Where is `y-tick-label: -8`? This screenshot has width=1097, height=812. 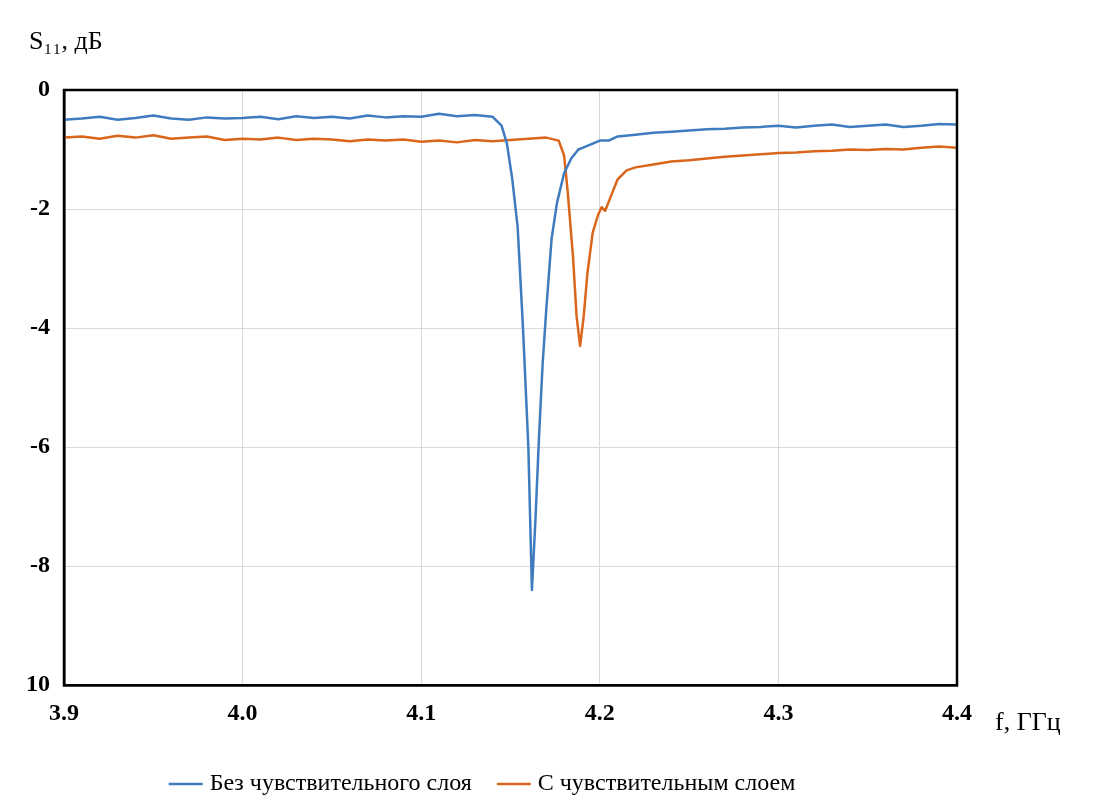 y-tick-label: -8 is located at coordinates (40, 564).